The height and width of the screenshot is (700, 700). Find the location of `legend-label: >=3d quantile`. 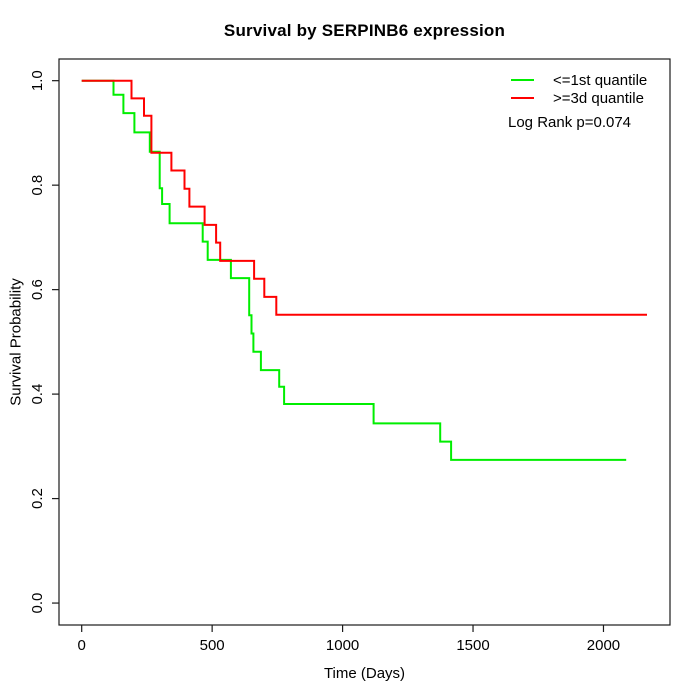

legend-label: >=3d quantile is located at coordinates (598, 98).